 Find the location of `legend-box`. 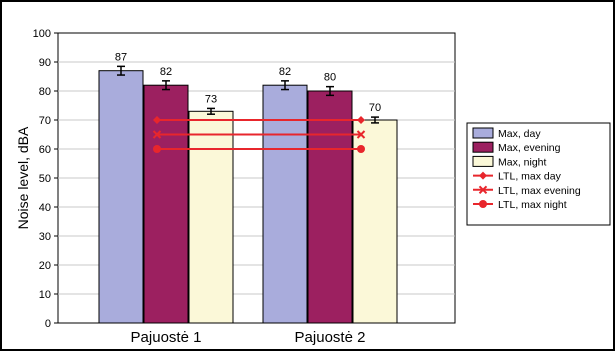

legend-box is located at coordinates (538, 174).